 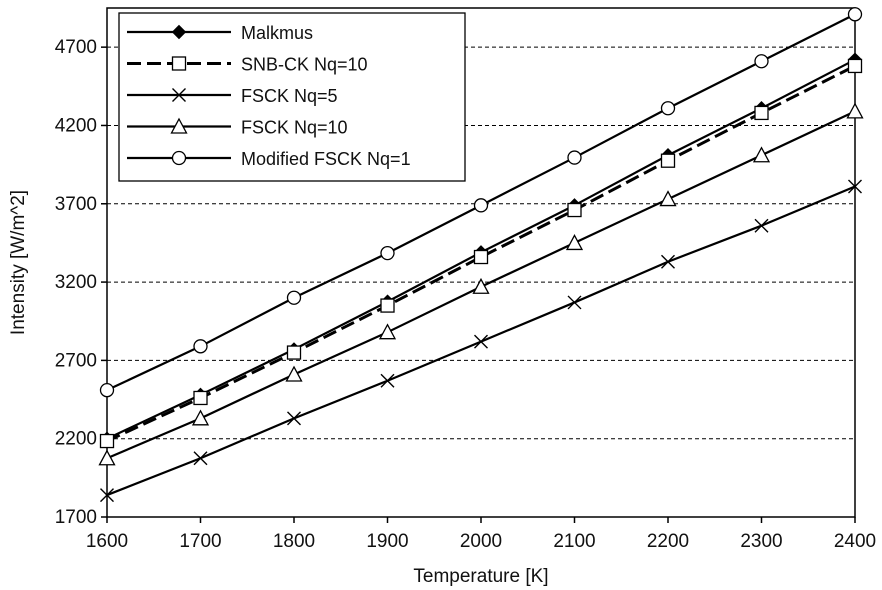 I want to click on x-tick-label: 2400, so click(x=855, y=541).